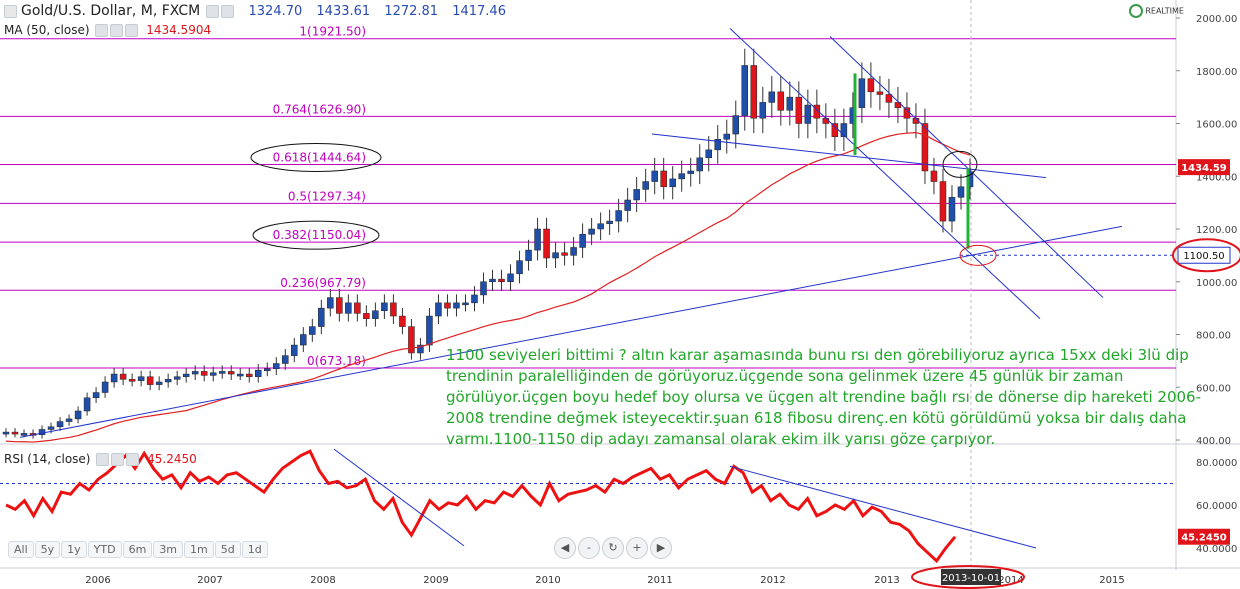  What do you see at coordinates (319, 157) in the screenshot?
I see `fib-label: 0.618(1444.64)` at bounding box center [319, 157].